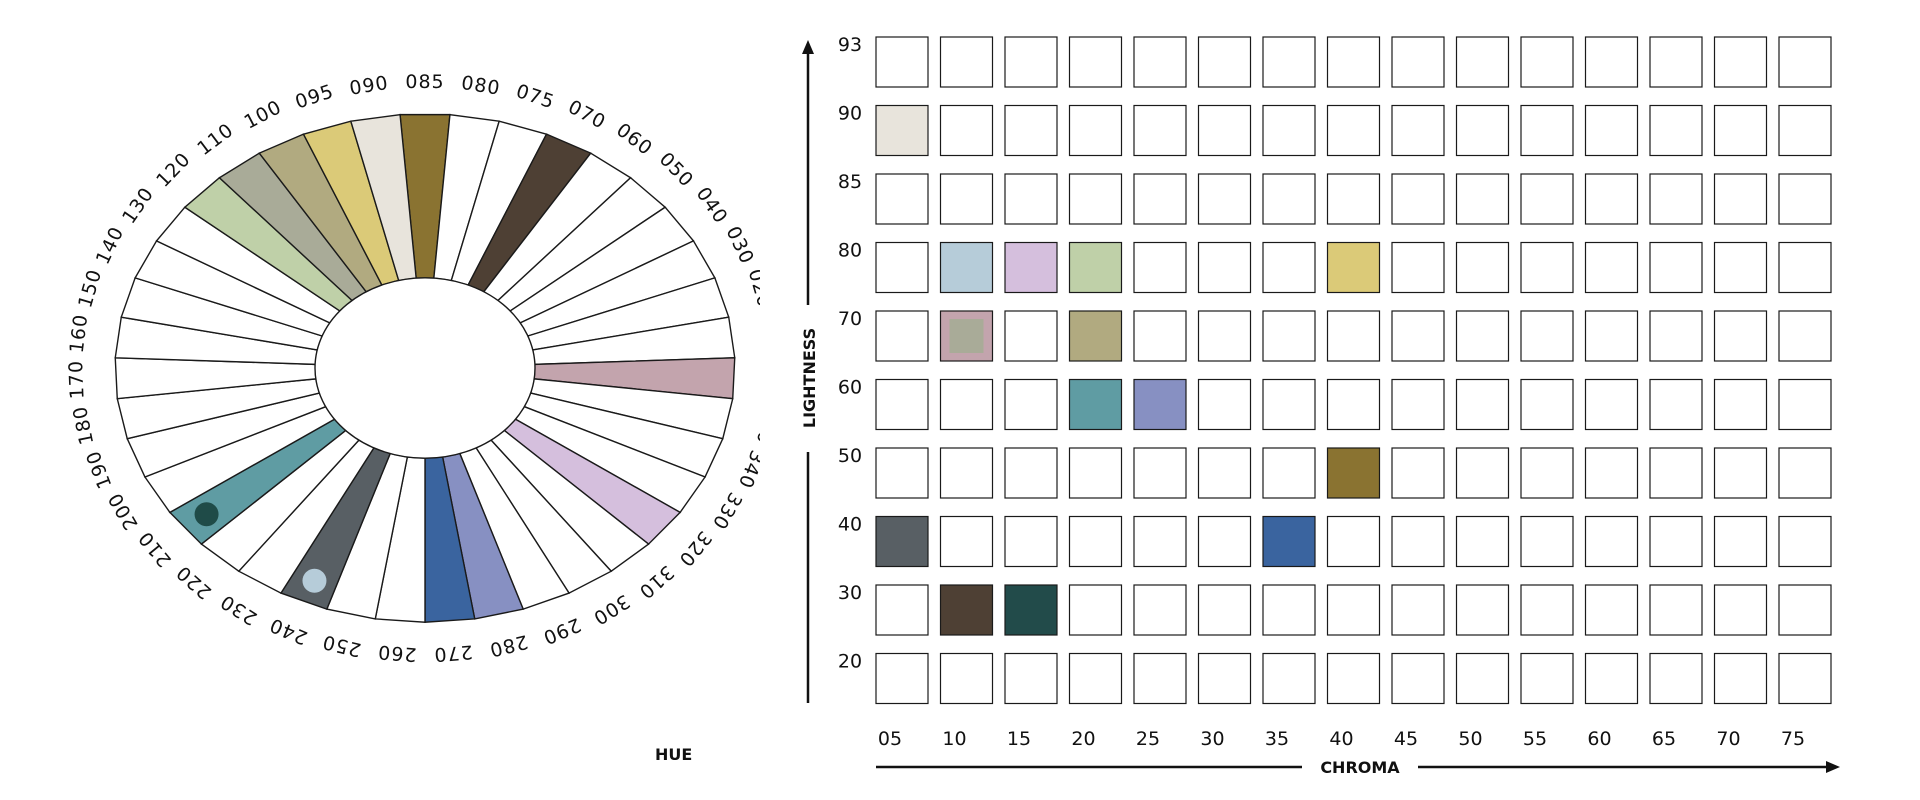 The image size is (1920, 800). I want to click on lightness-tick-label: 70, so click(850, 319).